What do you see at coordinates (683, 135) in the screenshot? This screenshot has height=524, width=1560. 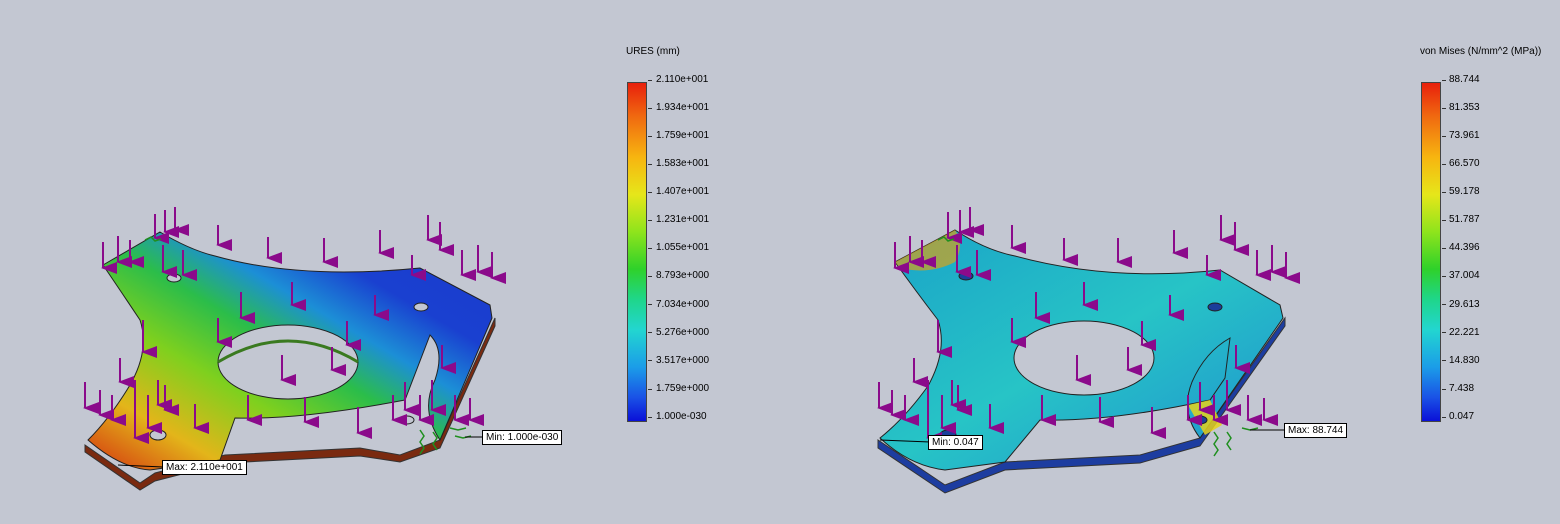 I see `legend-tick-label: 1.759e+001` at bounding box center [683, 135].